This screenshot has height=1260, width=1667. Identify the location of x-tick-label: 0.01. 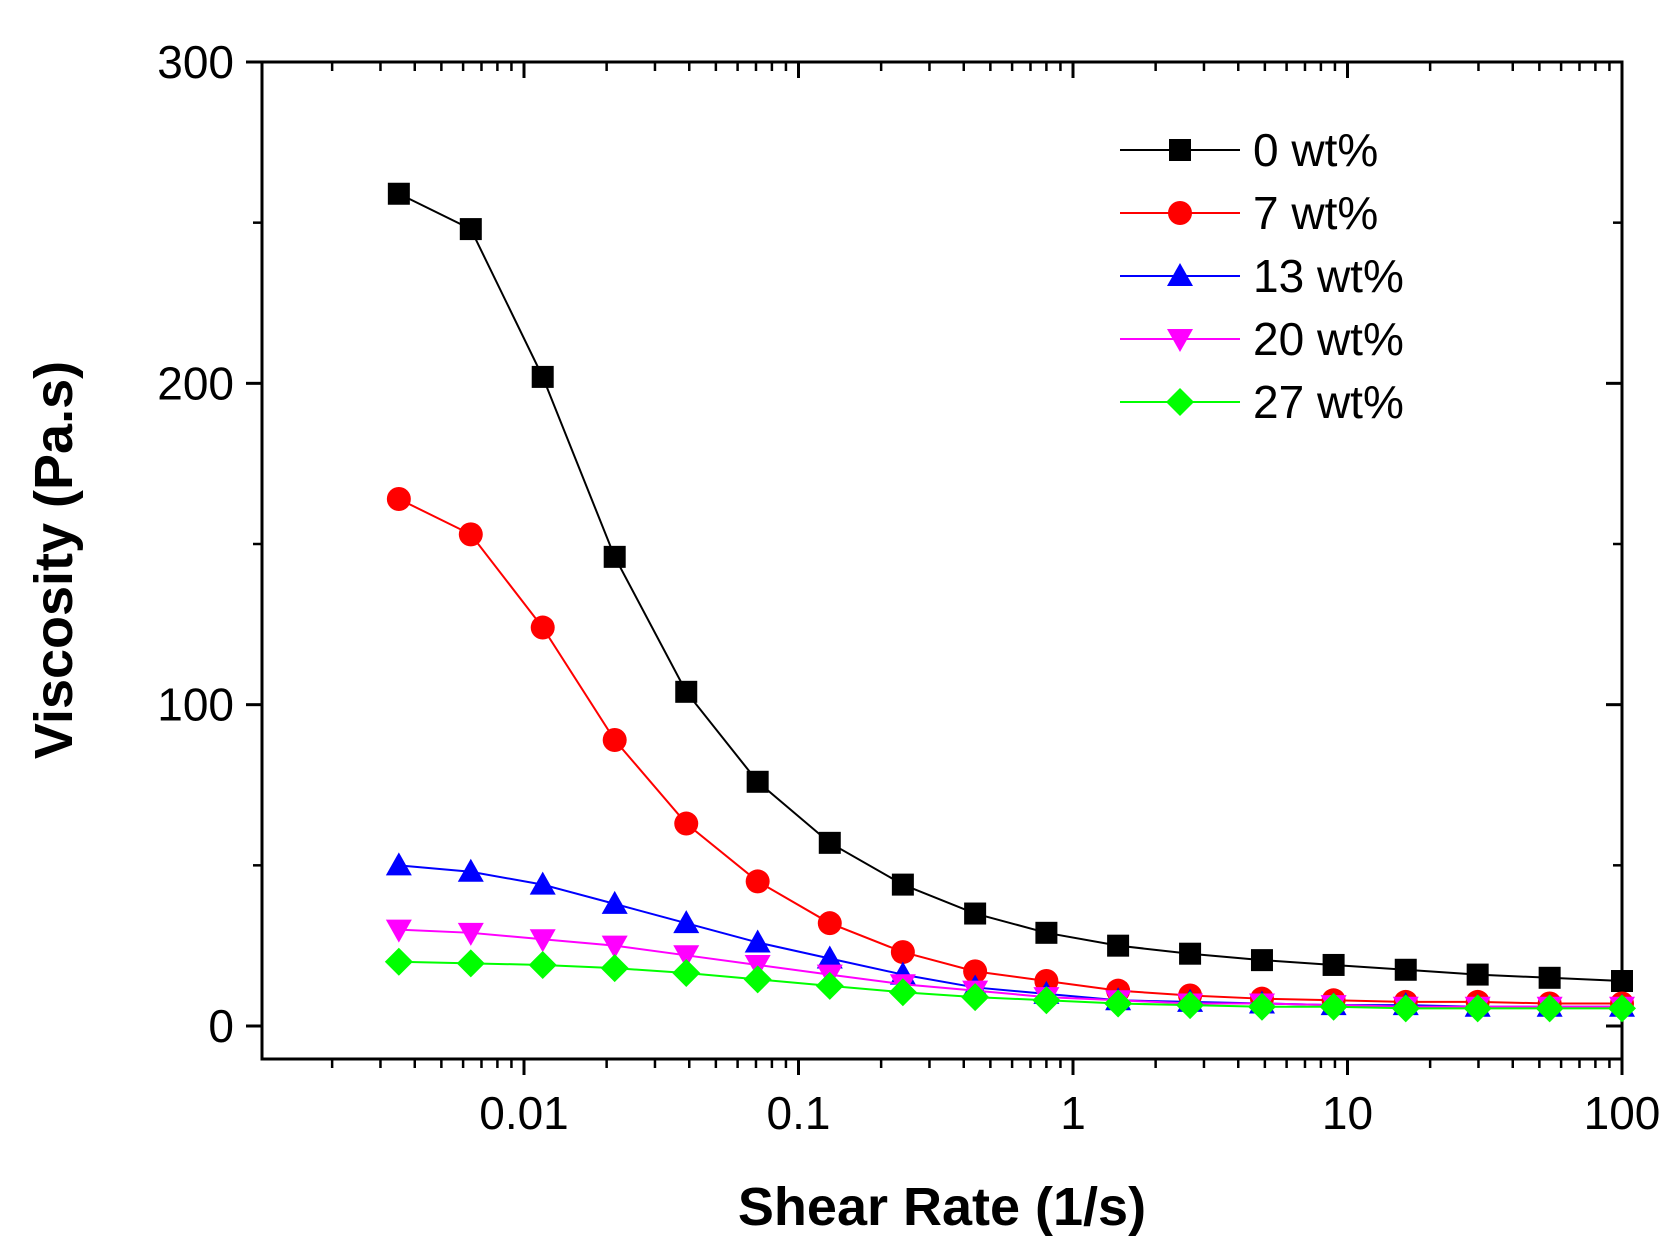
(524, 1113).